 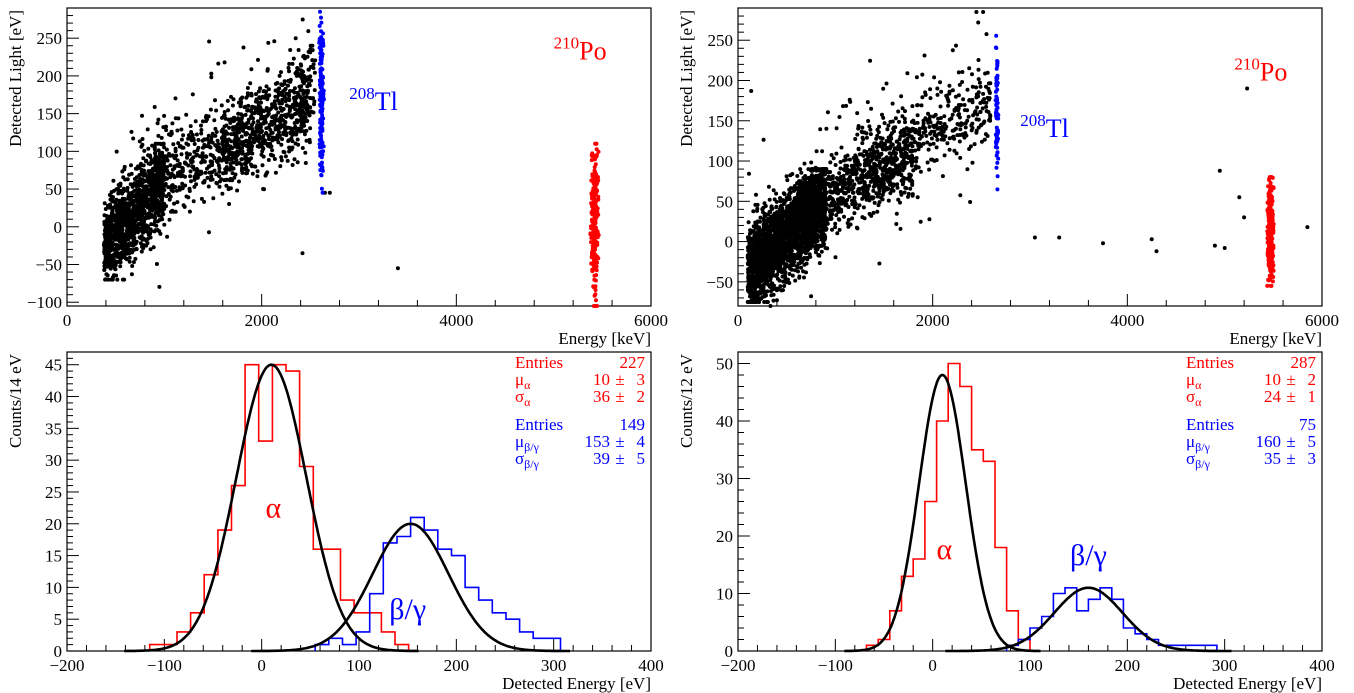 What do you see at coordinates (567, 42) in the screenshot?
I see `isotope-mass: 210` at bounding box center [567, 42].